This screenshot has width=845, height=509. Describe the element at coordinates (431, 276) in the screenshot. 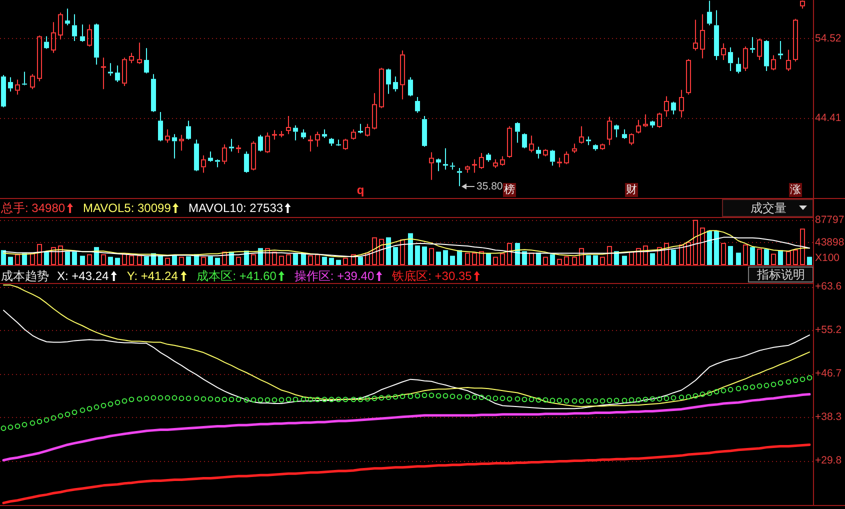

I see `legend-label: 铁底区: +30.35` at that location.